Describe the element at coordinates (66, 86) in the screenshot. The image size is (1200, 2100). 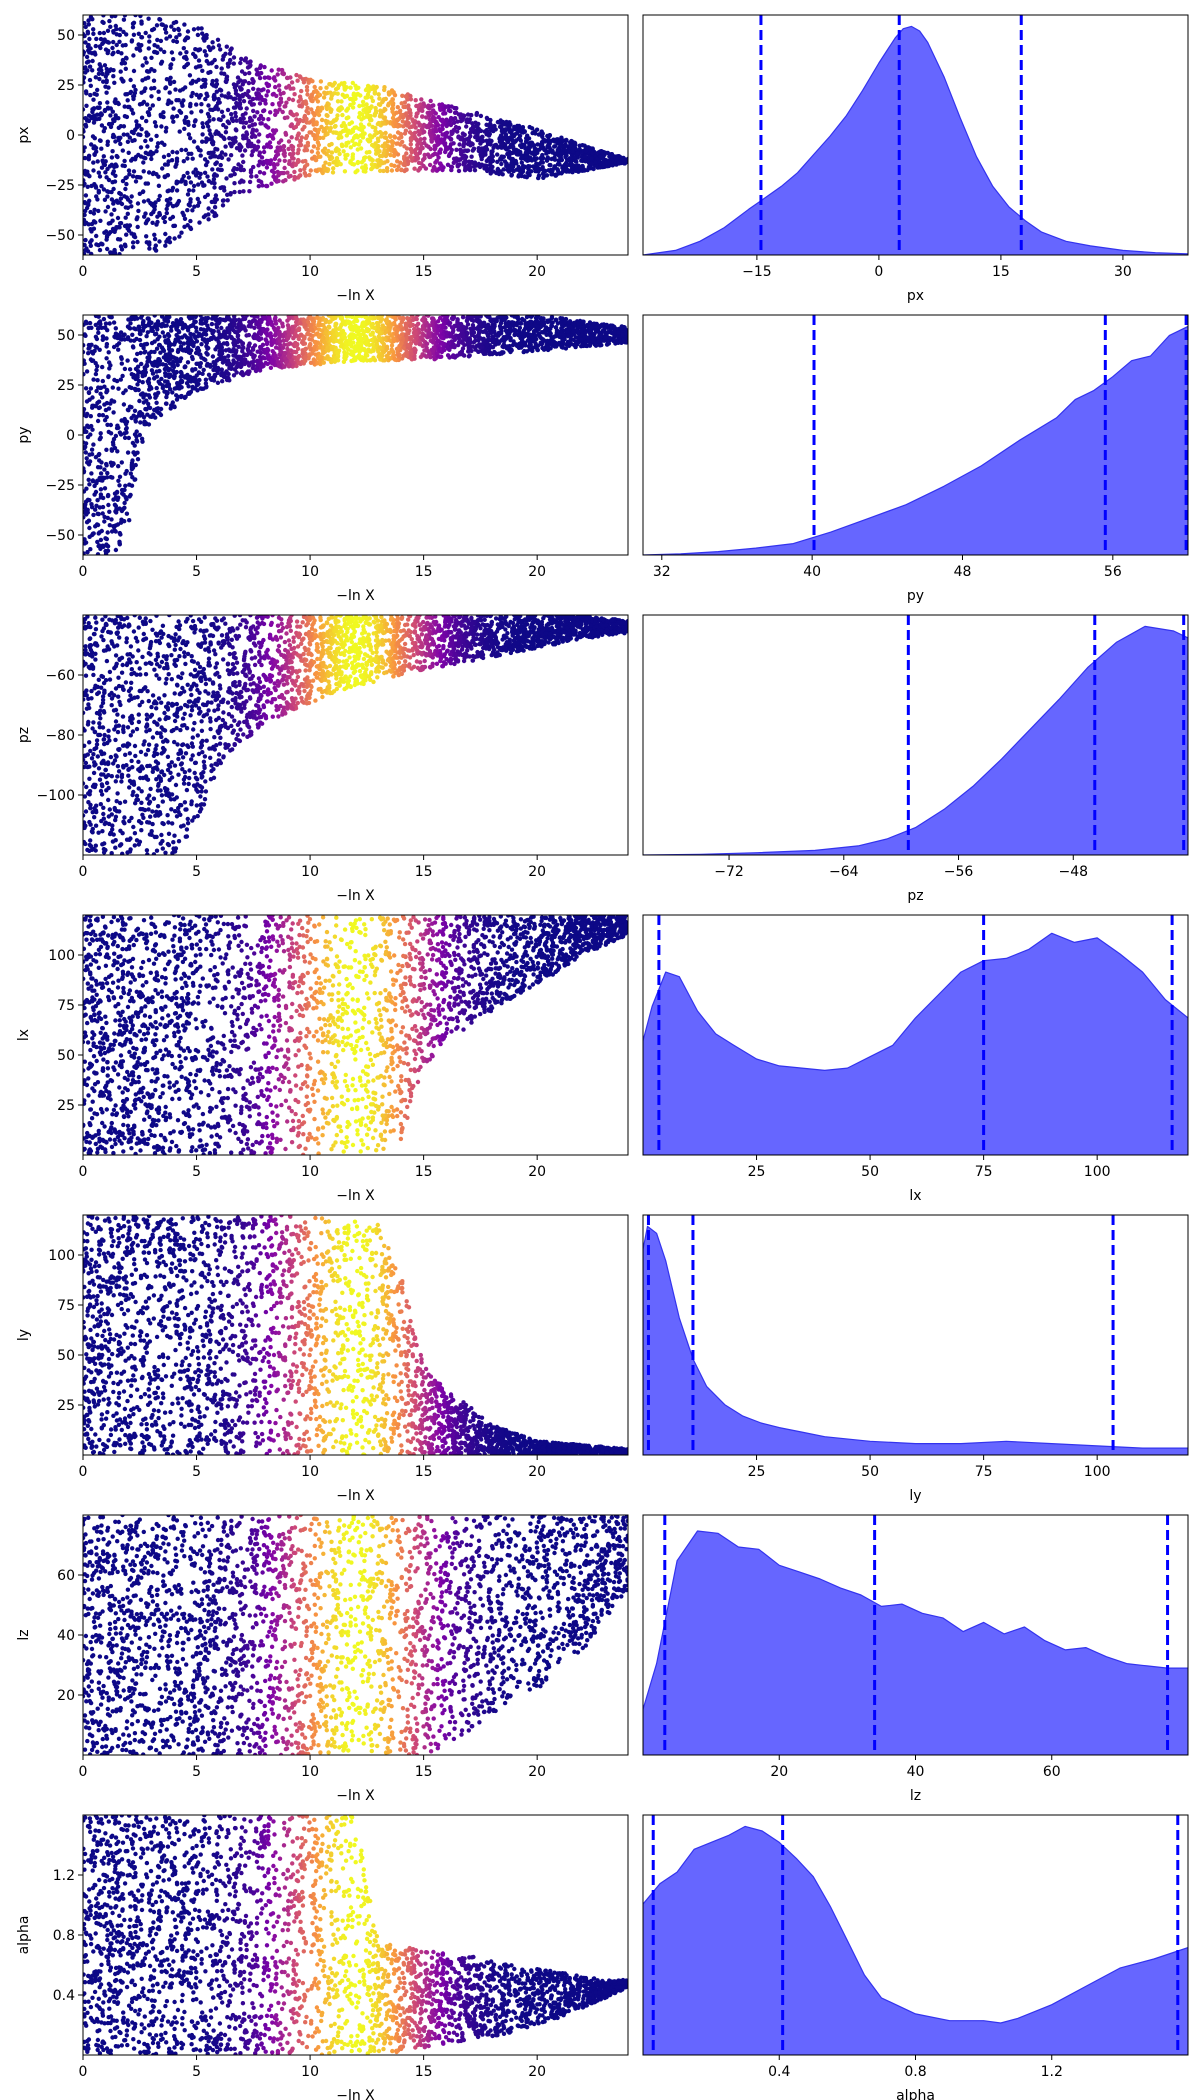
I see `y-tick-label: 25` at that location.